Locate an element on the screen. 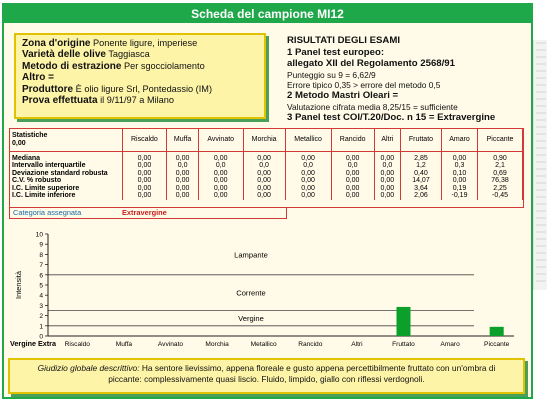  info-row-label: Zona d'origine is located at coordinates (56, 43).